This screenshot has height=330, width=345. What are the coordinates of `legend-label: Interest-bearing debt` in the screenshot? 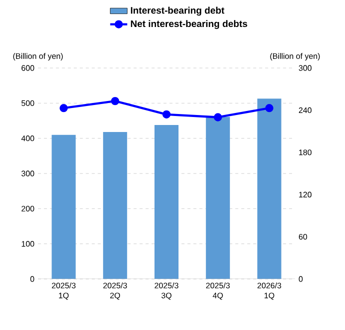 It's located at (177, 11).